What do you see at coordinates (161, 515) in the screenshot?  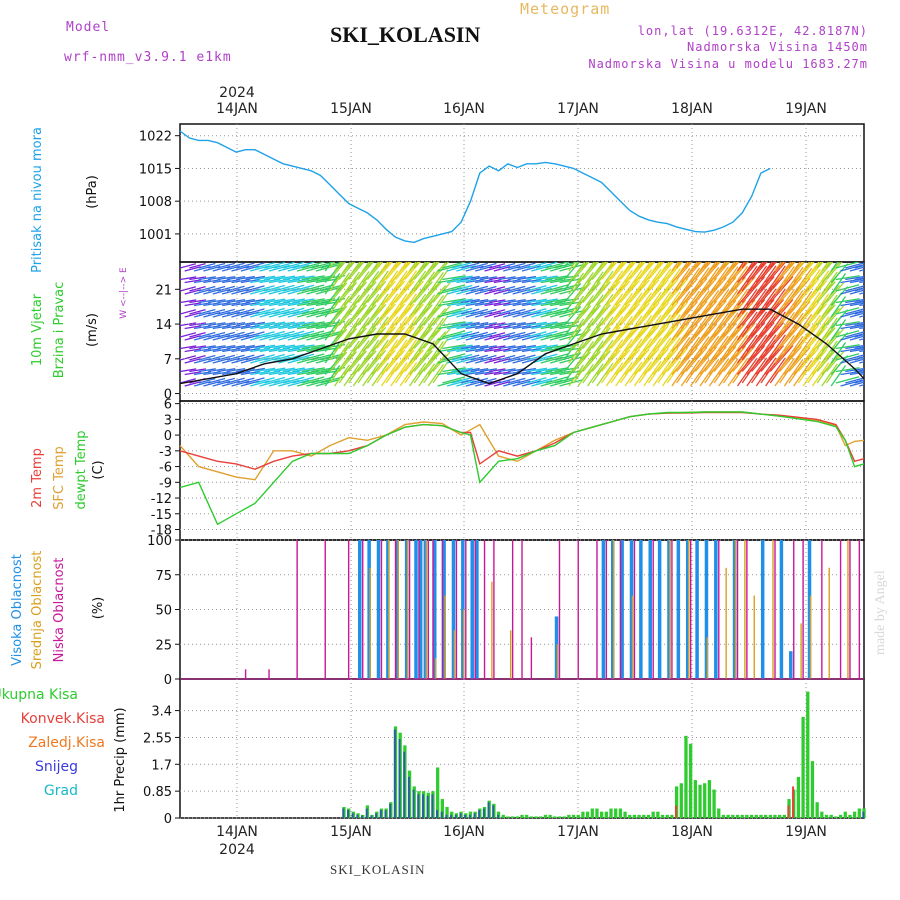 I see `temp-tick-label: -15` at bounding box center [161, 515].